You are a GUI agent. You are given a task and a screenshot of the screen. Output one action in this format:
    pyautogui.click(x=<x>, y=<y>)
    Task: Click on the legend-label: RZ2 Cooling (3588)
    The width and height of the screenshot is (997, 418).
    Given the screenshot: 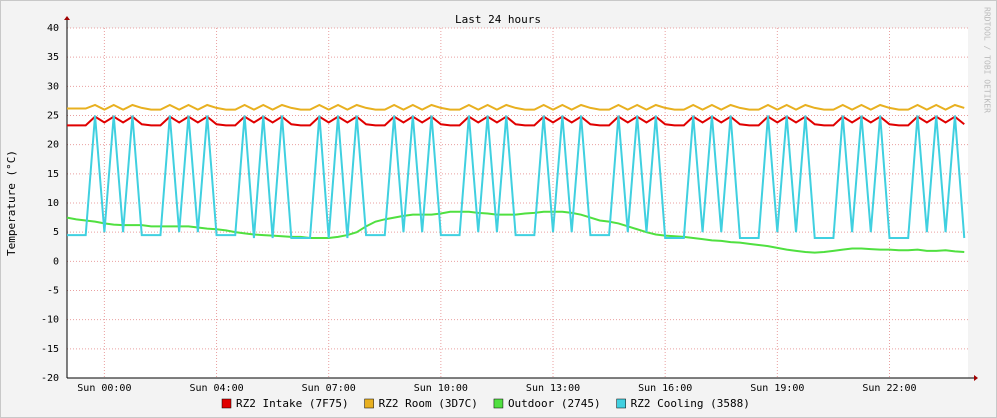 What is the action you would take?
    pyautogui.click(x=690, y=403)
    